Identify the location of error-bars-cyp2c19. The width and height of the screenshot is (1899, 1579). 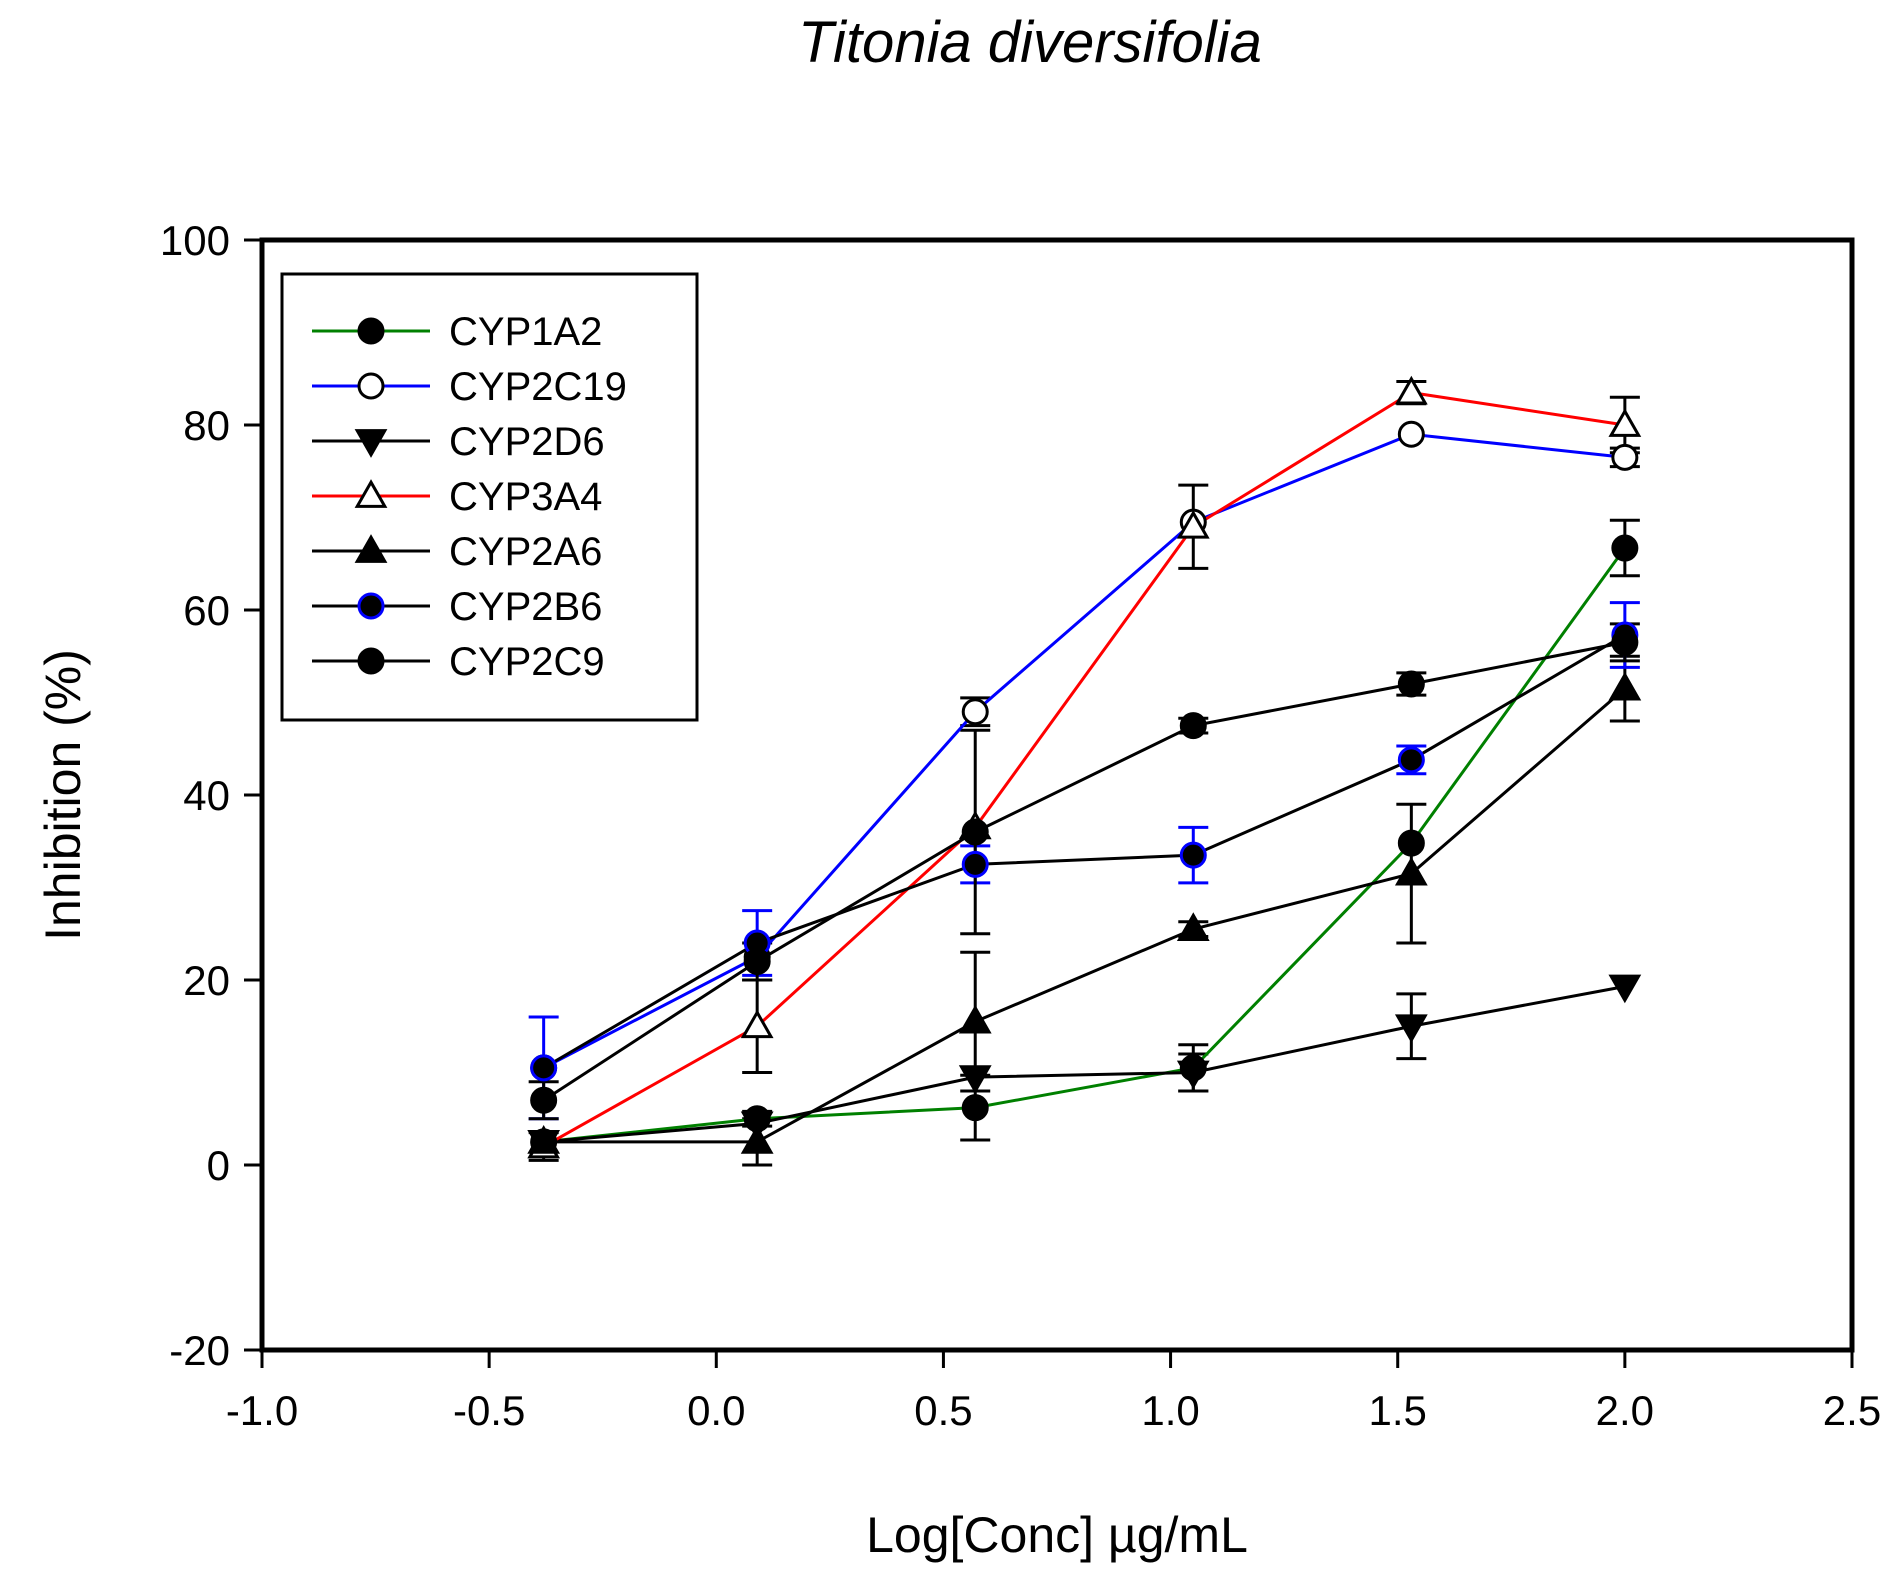
(1300, 587).